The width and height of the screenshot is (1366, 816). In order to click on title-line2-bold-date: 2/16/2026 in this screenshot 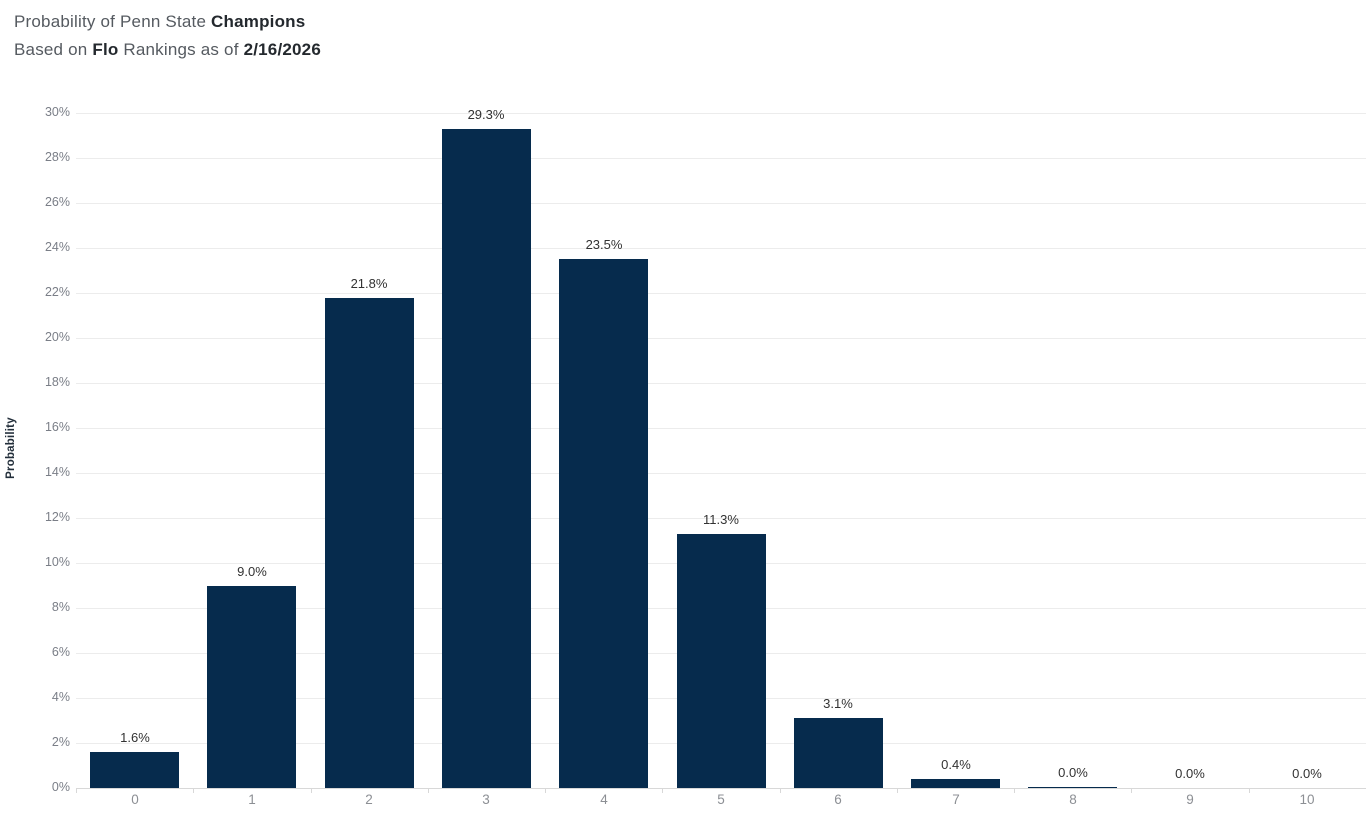, I will do `click(282, 49)`.